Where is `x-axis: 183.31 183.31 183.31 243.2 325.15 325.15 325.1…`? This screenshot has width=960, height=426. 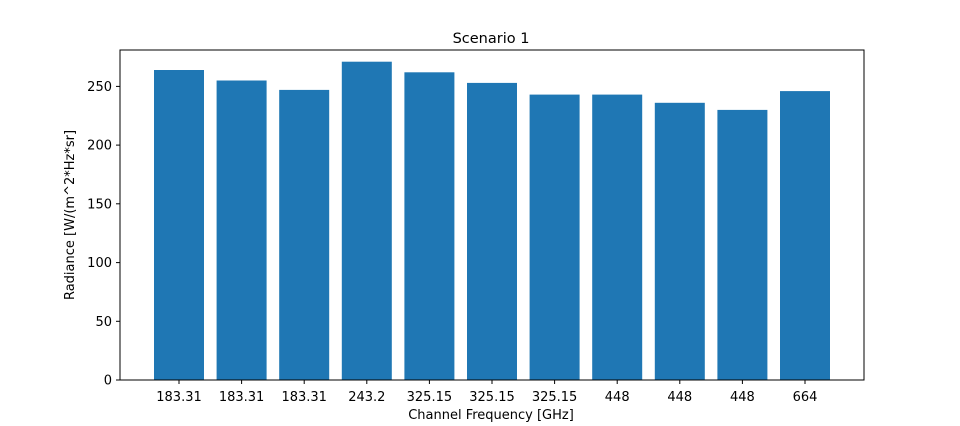
x-axis: 183.31 183.31 183.31 243.2 325.15 325.15 325.1… is located at coordinates (486, 392).